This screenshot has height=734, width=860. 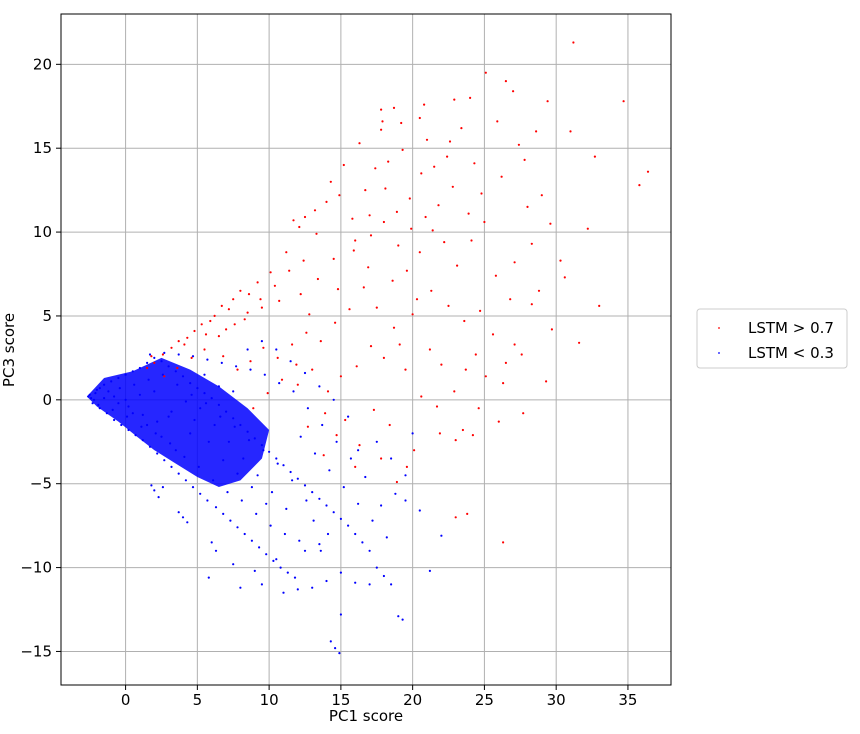 What do you see at coordinates (269, 700) in the screenshot?
I see `x-tick-label: 10` at bounding box center [269, 700].